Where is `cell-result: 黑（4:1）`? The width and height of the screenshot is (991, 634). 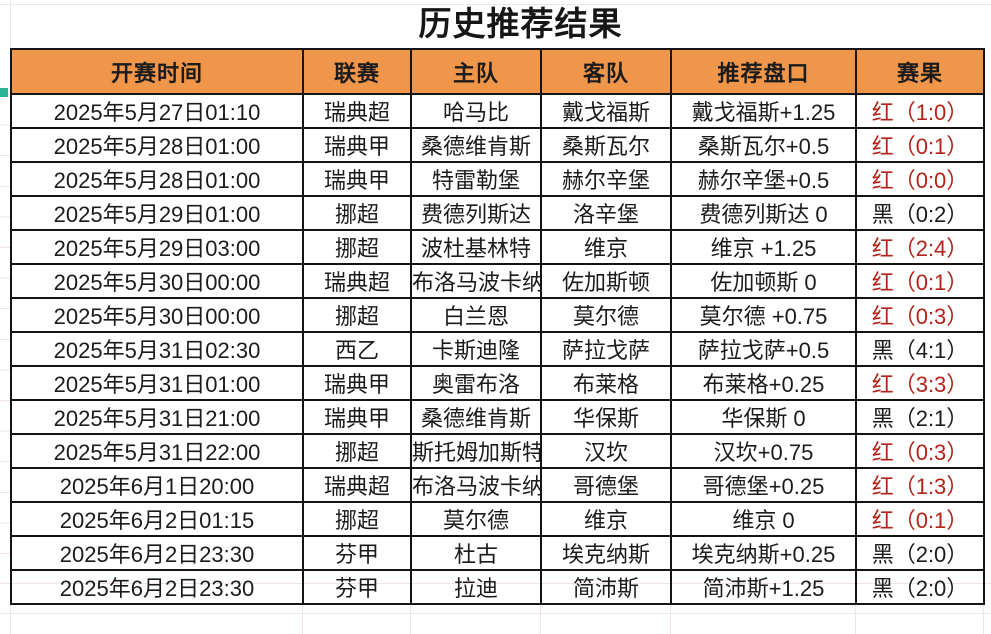 cell-result: 黑（4:1） is located at coordinates (920, 349).